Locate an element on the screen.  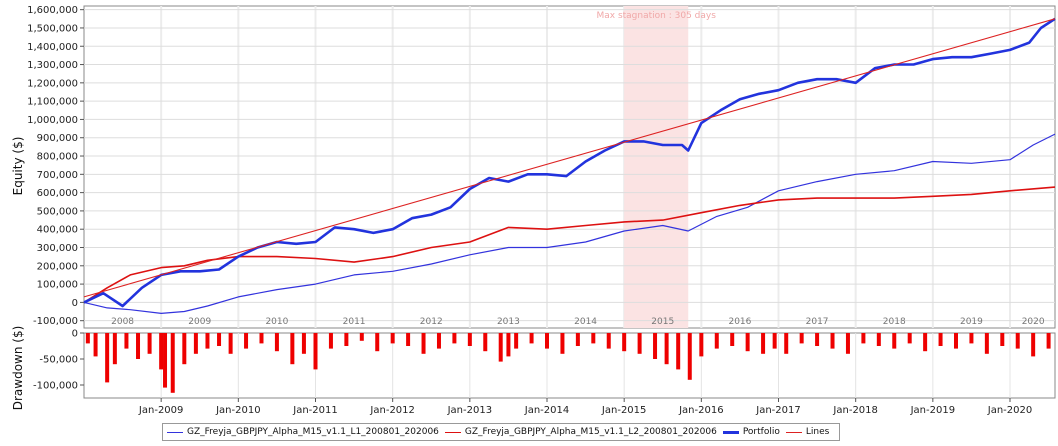
x-tick-label: Jan-2019 is located at coordinates (932, 410).